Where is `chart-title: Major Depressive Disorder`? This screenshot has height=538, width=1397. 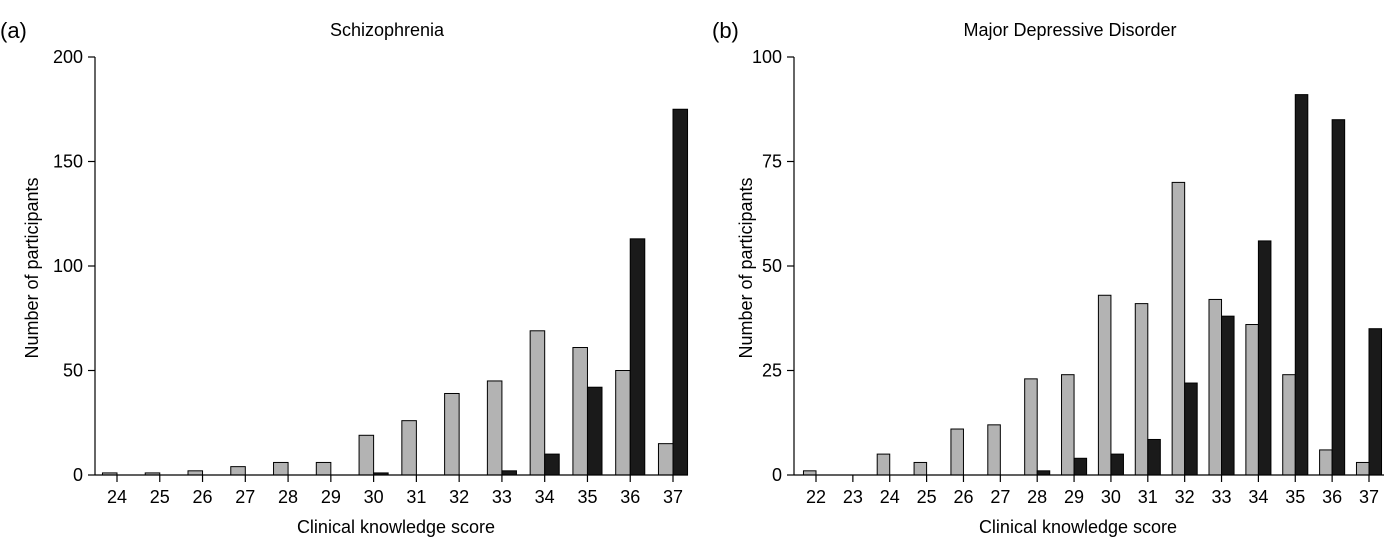 chart-title: Major Depressive Disorder is located at coordinates (1069, 30).